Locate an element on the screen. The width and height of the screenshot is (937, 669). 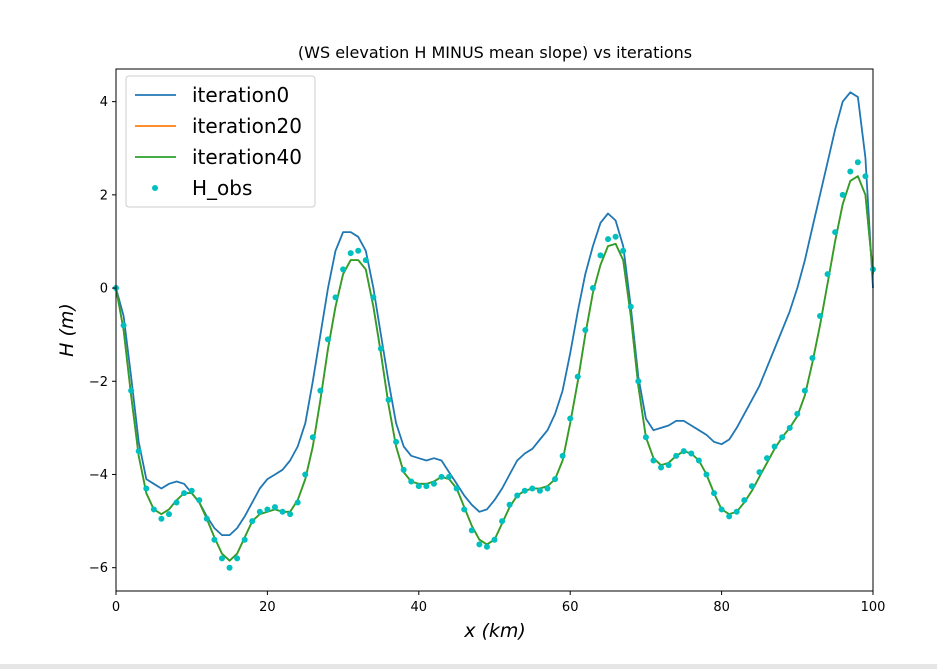
legend-swatch-H_obs is located at coordinates (155, 188).